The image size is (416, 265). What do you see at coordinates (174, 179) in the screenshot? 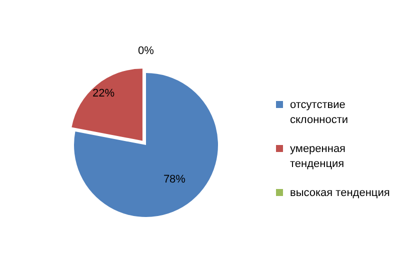
I see `data-label: 78%` at bounding box center [174, 179].